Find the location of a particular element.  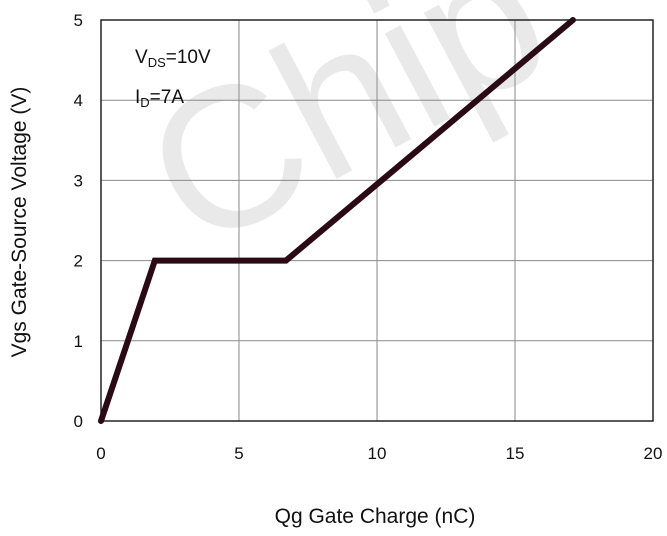

annotation-id: ID=7A is located at coordinates (159, 98).